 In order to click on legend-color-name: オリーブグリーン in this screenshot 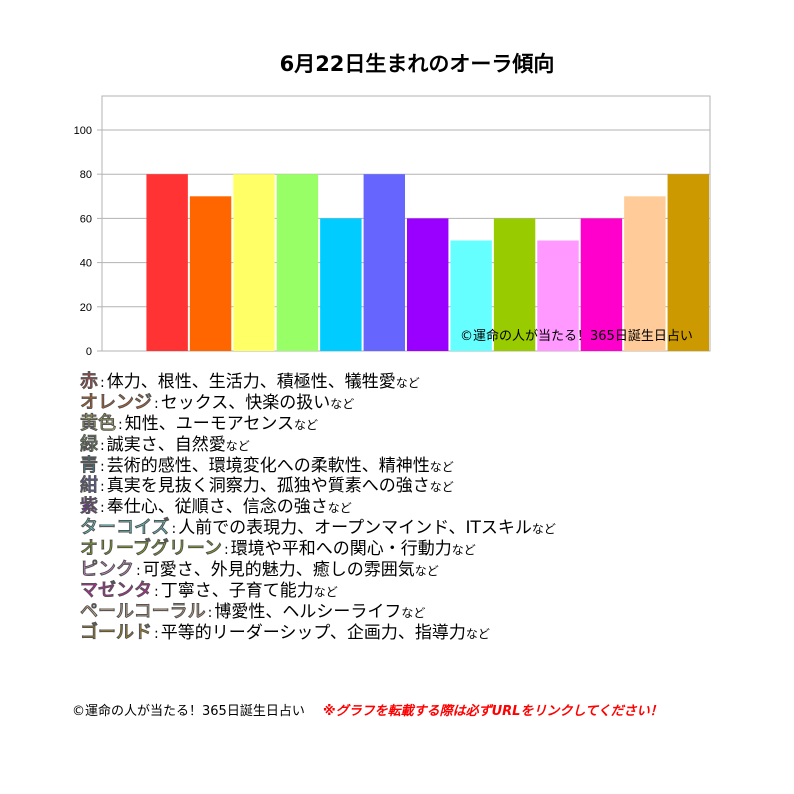, I will do `click(151, 549)`.